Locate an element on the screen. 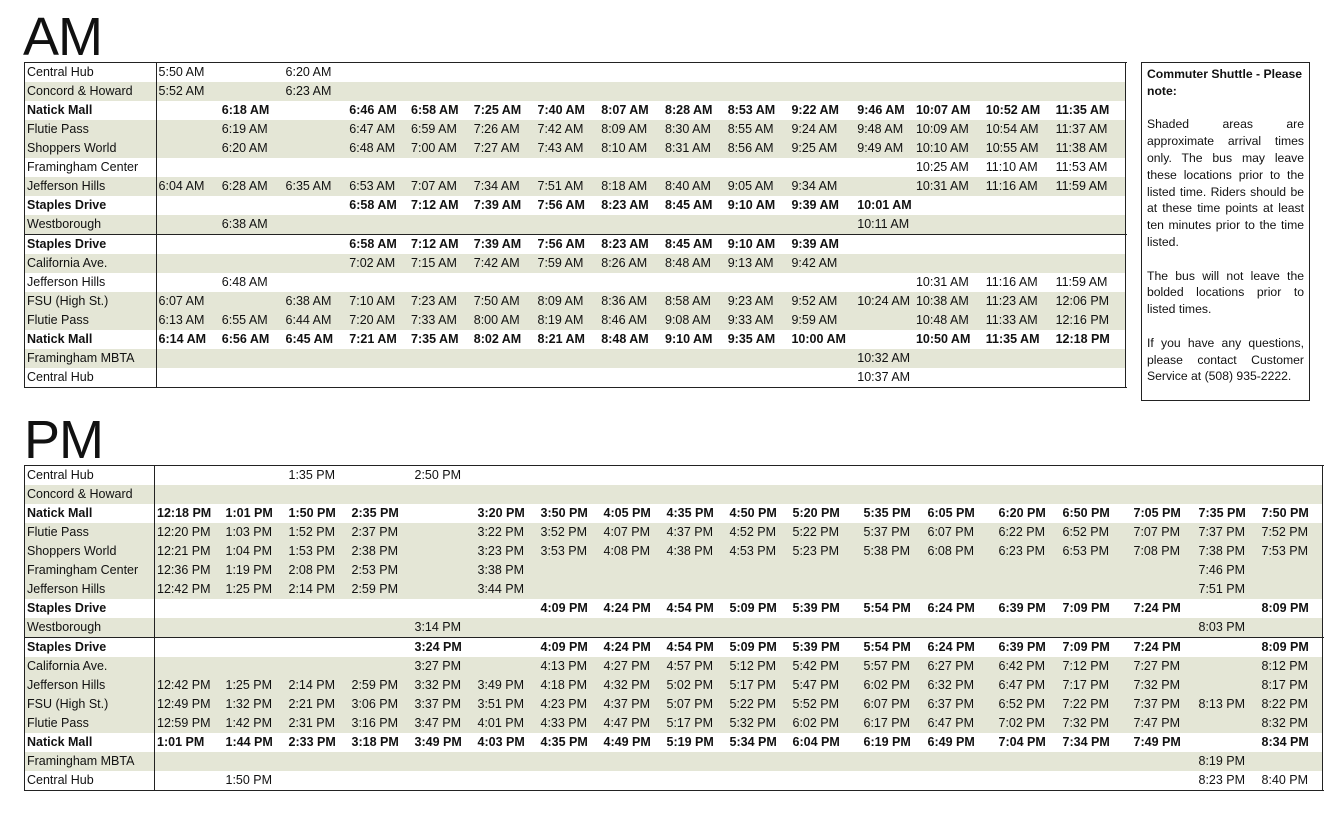 The image size is (1342, 827). time-cell: 5:09 PM is located at coordinates (753, 608).